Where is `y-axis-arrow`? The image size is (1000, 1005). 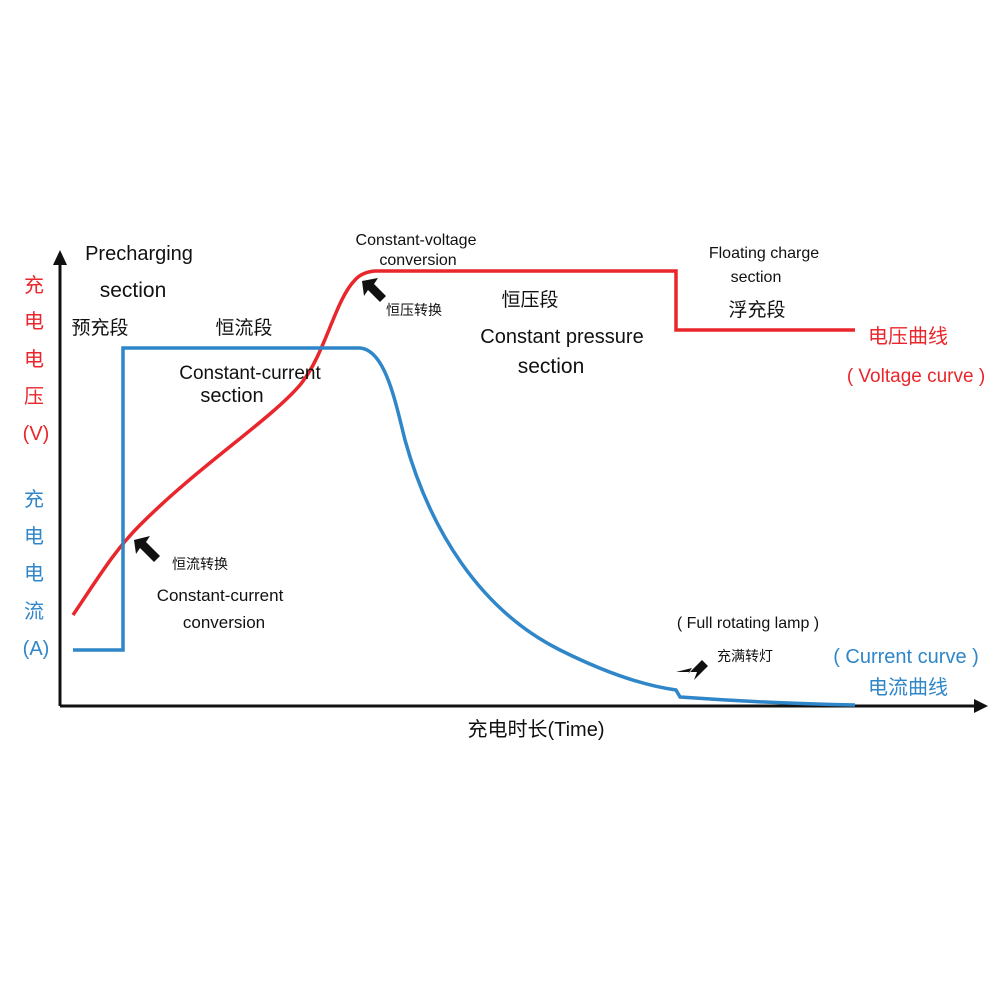 y-axis-arrow is located at coordinates (60, 257).